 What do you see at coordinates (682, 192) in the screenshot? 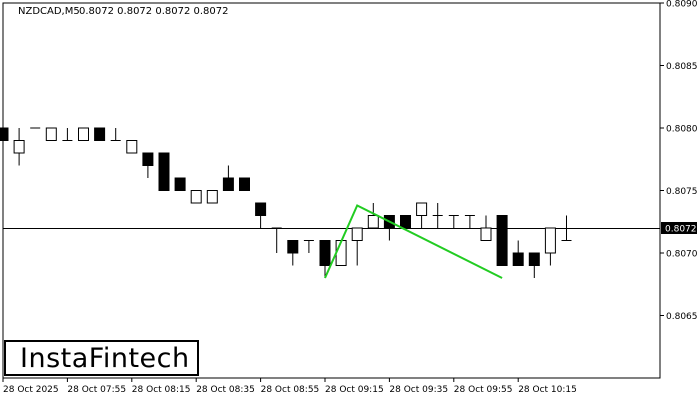
I see `y-tick-label: 0.8075` at bounding box center [682, 192].